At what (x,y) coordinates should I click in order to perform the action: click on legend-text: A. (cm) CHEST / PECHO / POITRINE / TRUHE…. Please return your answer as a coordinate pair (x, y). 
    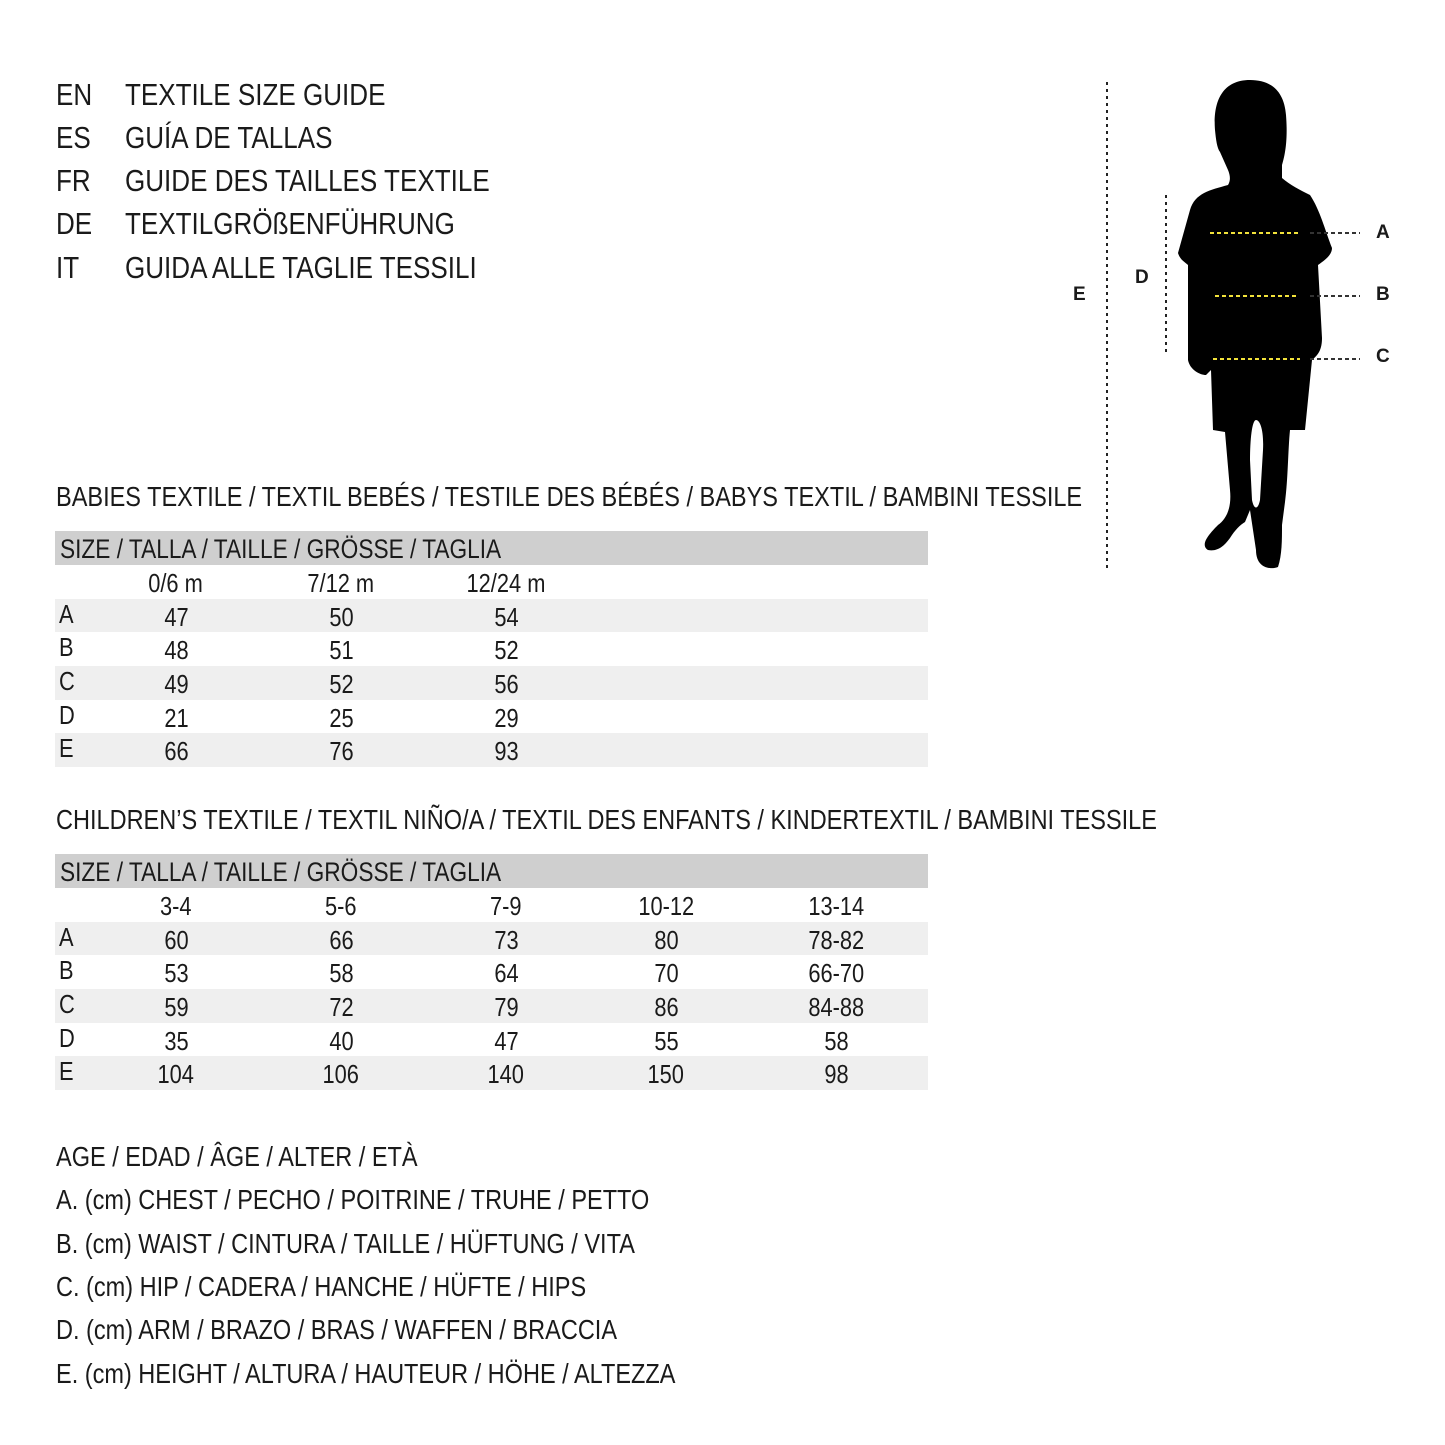
    Looking at the image, I should click on (353, 1199).